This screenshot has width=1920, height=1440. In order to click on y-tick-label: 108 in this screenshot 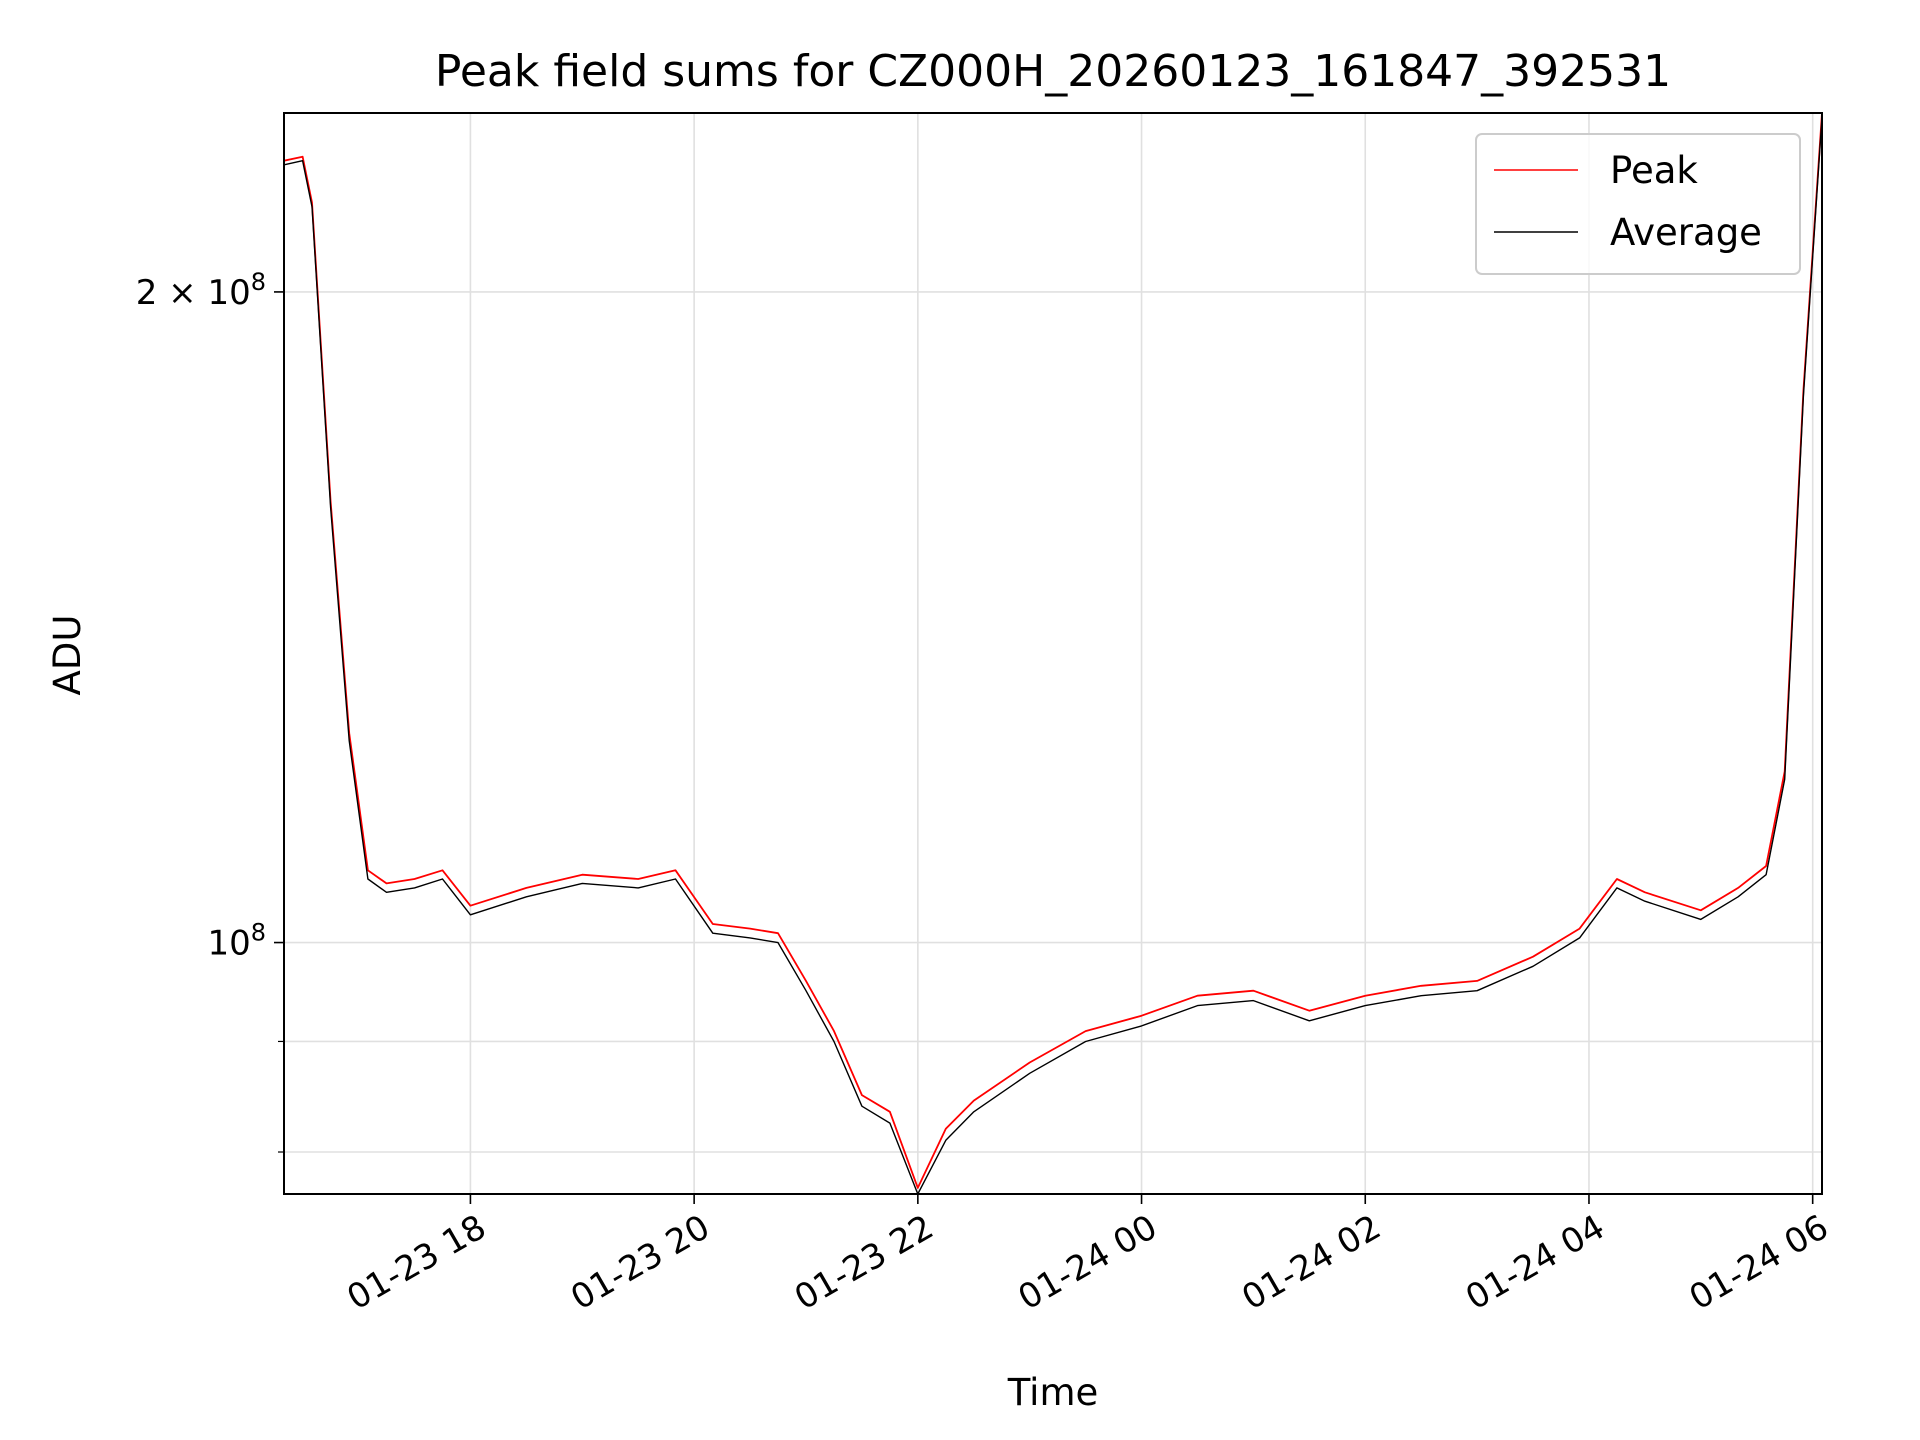, I will do `click(236, 941)`.